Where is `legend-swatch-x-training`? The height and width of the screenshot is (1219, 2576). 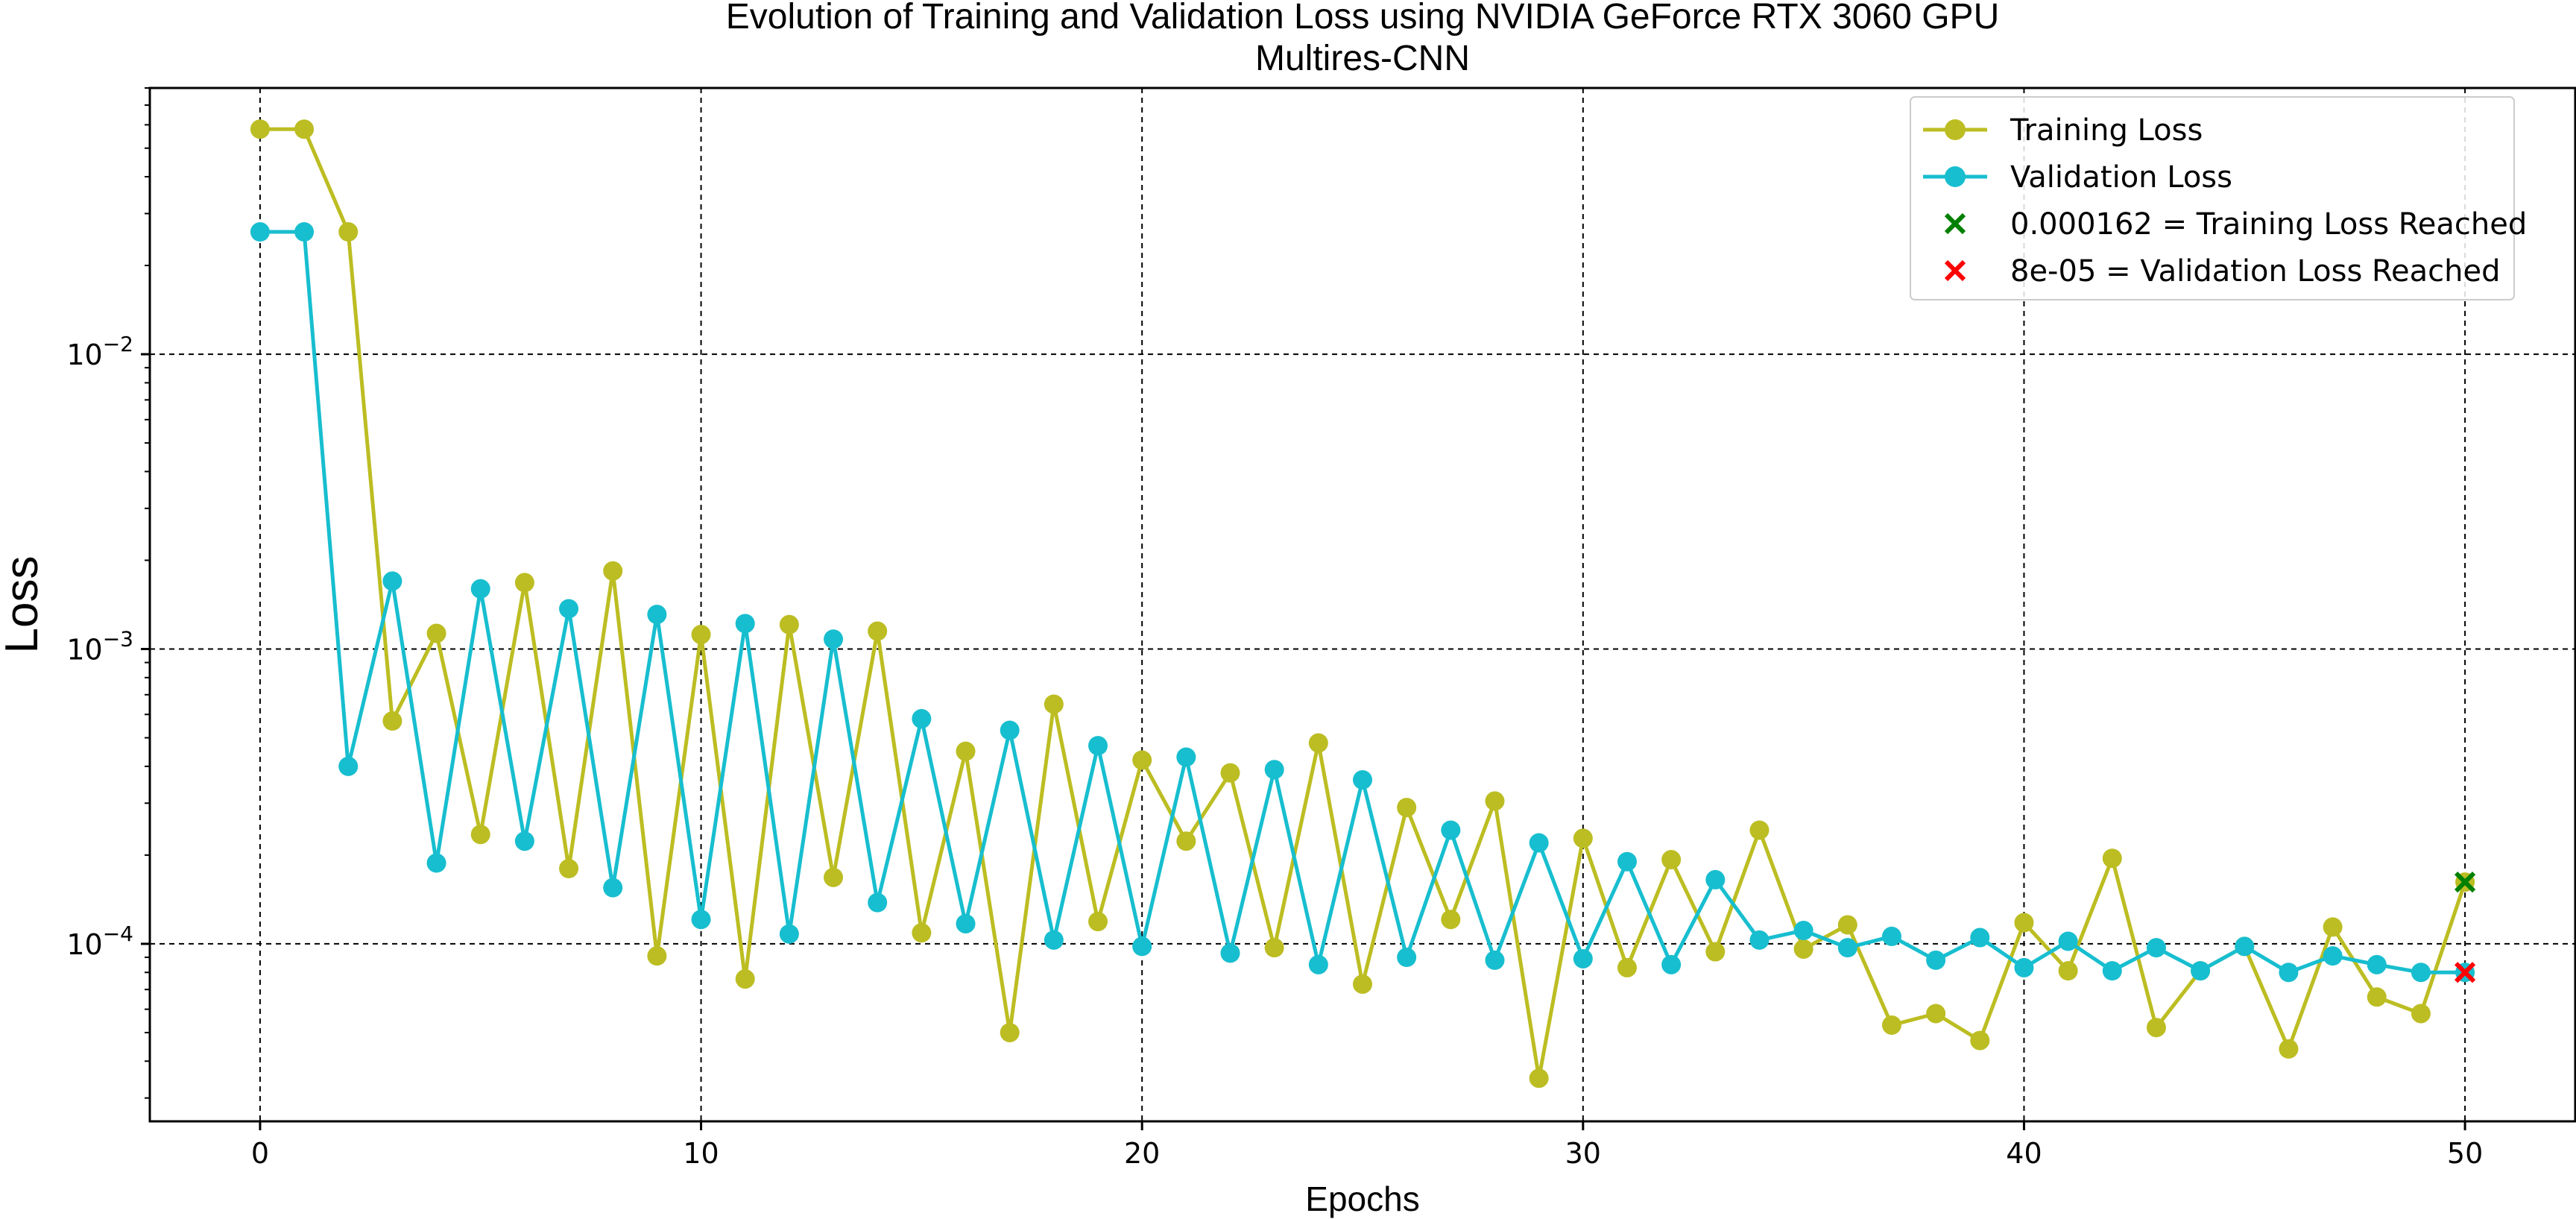
legend-swatch-x-training is located at coordinates (1955, 224).